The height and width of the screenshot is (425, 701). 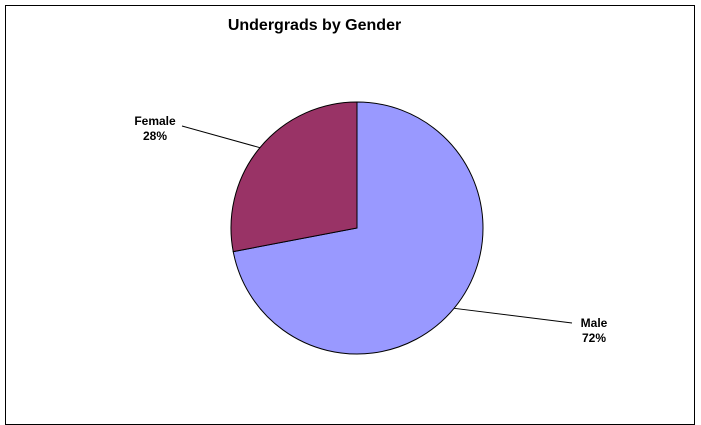 I want to click on chart-title: Undergrads by Gender, so click(x=314, y=25).